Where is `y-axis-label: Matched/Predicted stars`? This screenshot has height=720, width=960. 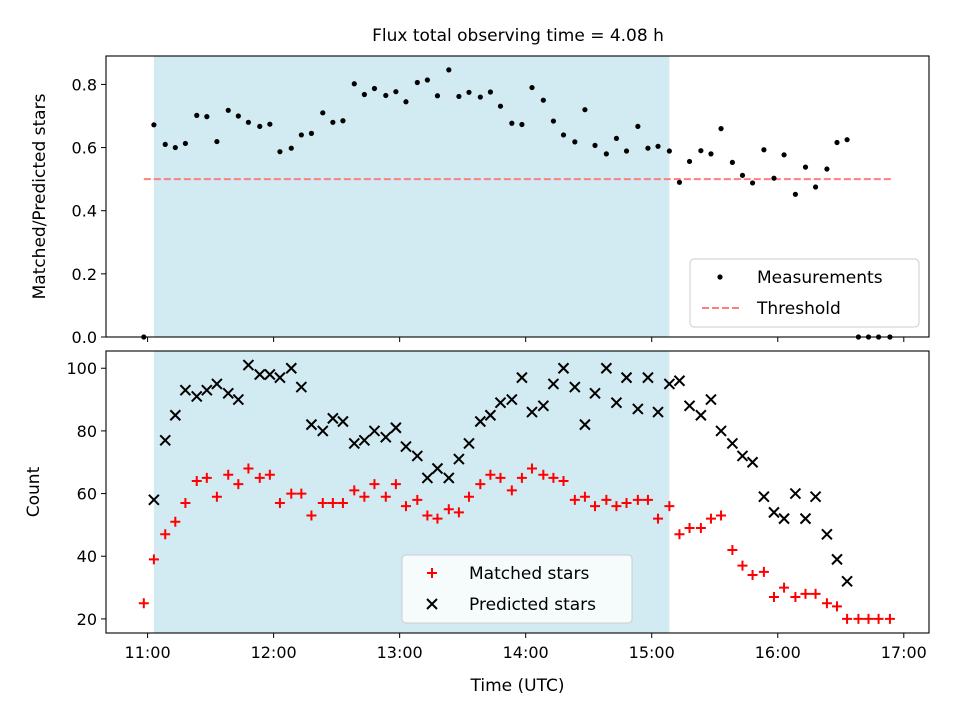
y-axis-label: Matched/Predicted stars is located at coordinates (40, 196).